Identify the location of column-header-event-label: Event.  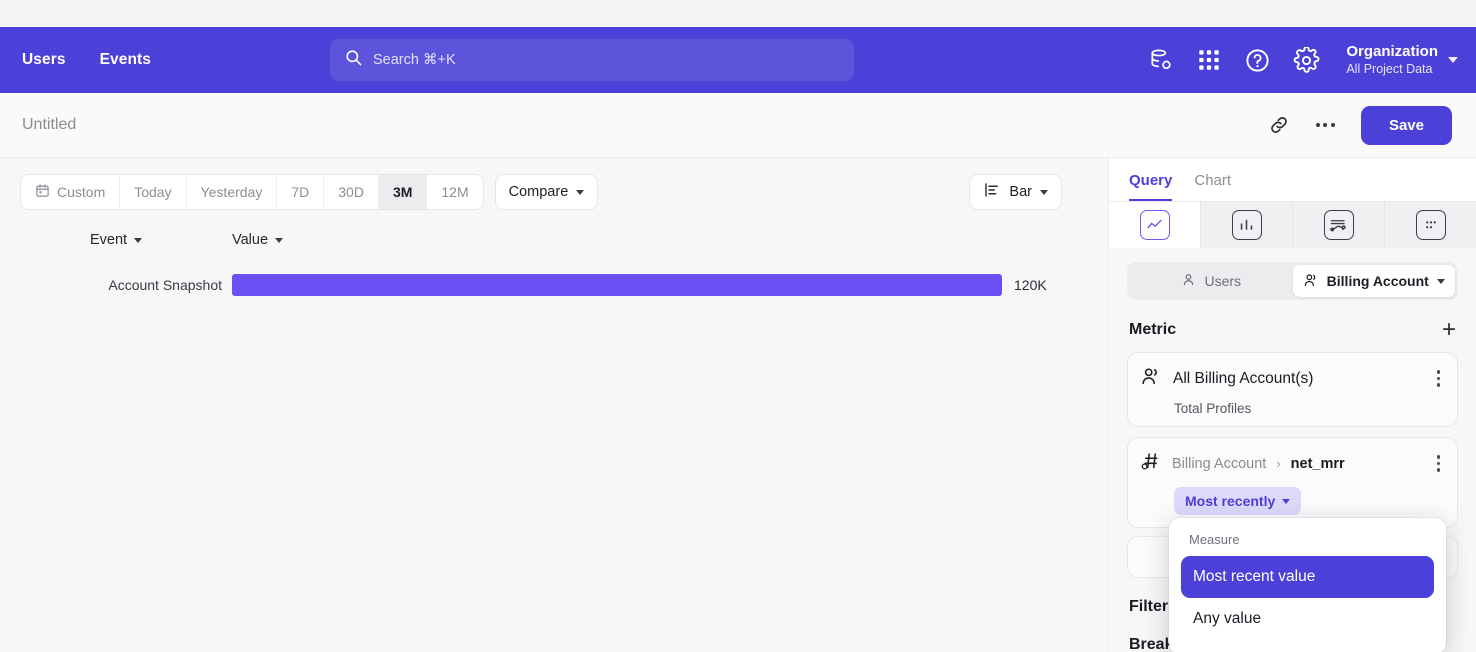
(108, 240).